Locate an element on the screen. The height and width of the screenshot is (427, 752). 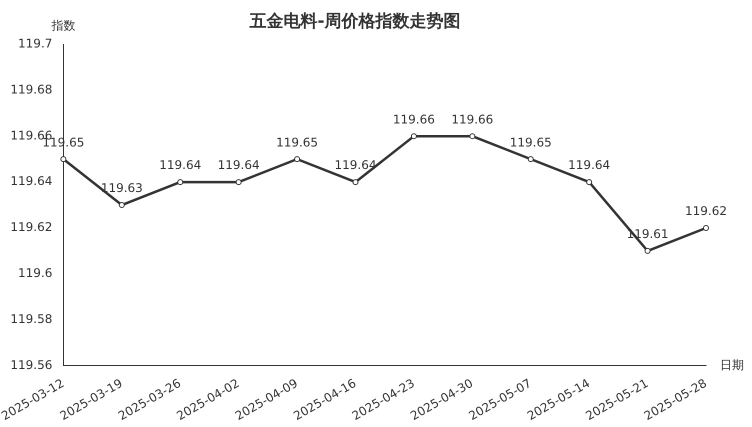
y-tick-label: 119.58 is located at coordinates (31, 319).